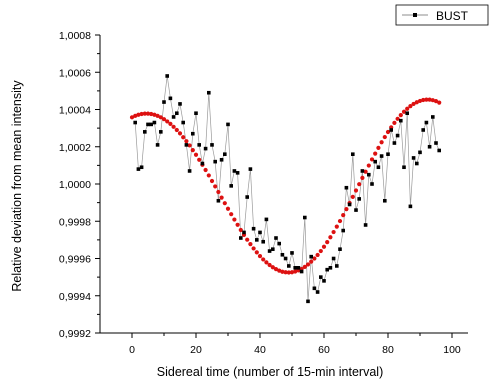 The height and width of the screenshot is (383, 492). I want to click on legend-label-bust: BUST, so click(452, 16).